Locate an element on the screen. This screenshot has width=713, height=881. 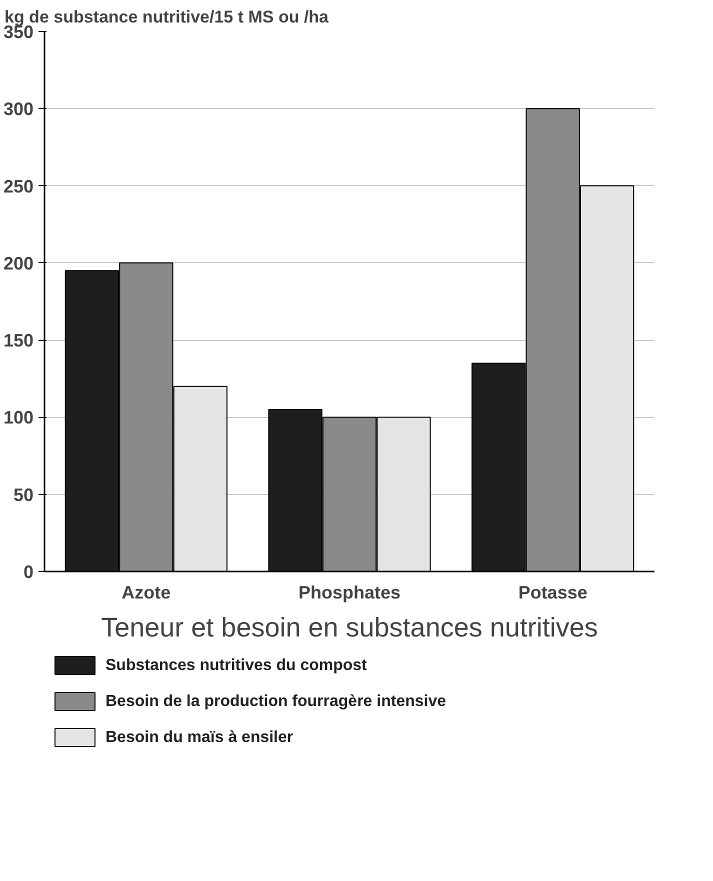
legend-label: Besoin de la production fourragère intensive is located at coordinates (276, 701).